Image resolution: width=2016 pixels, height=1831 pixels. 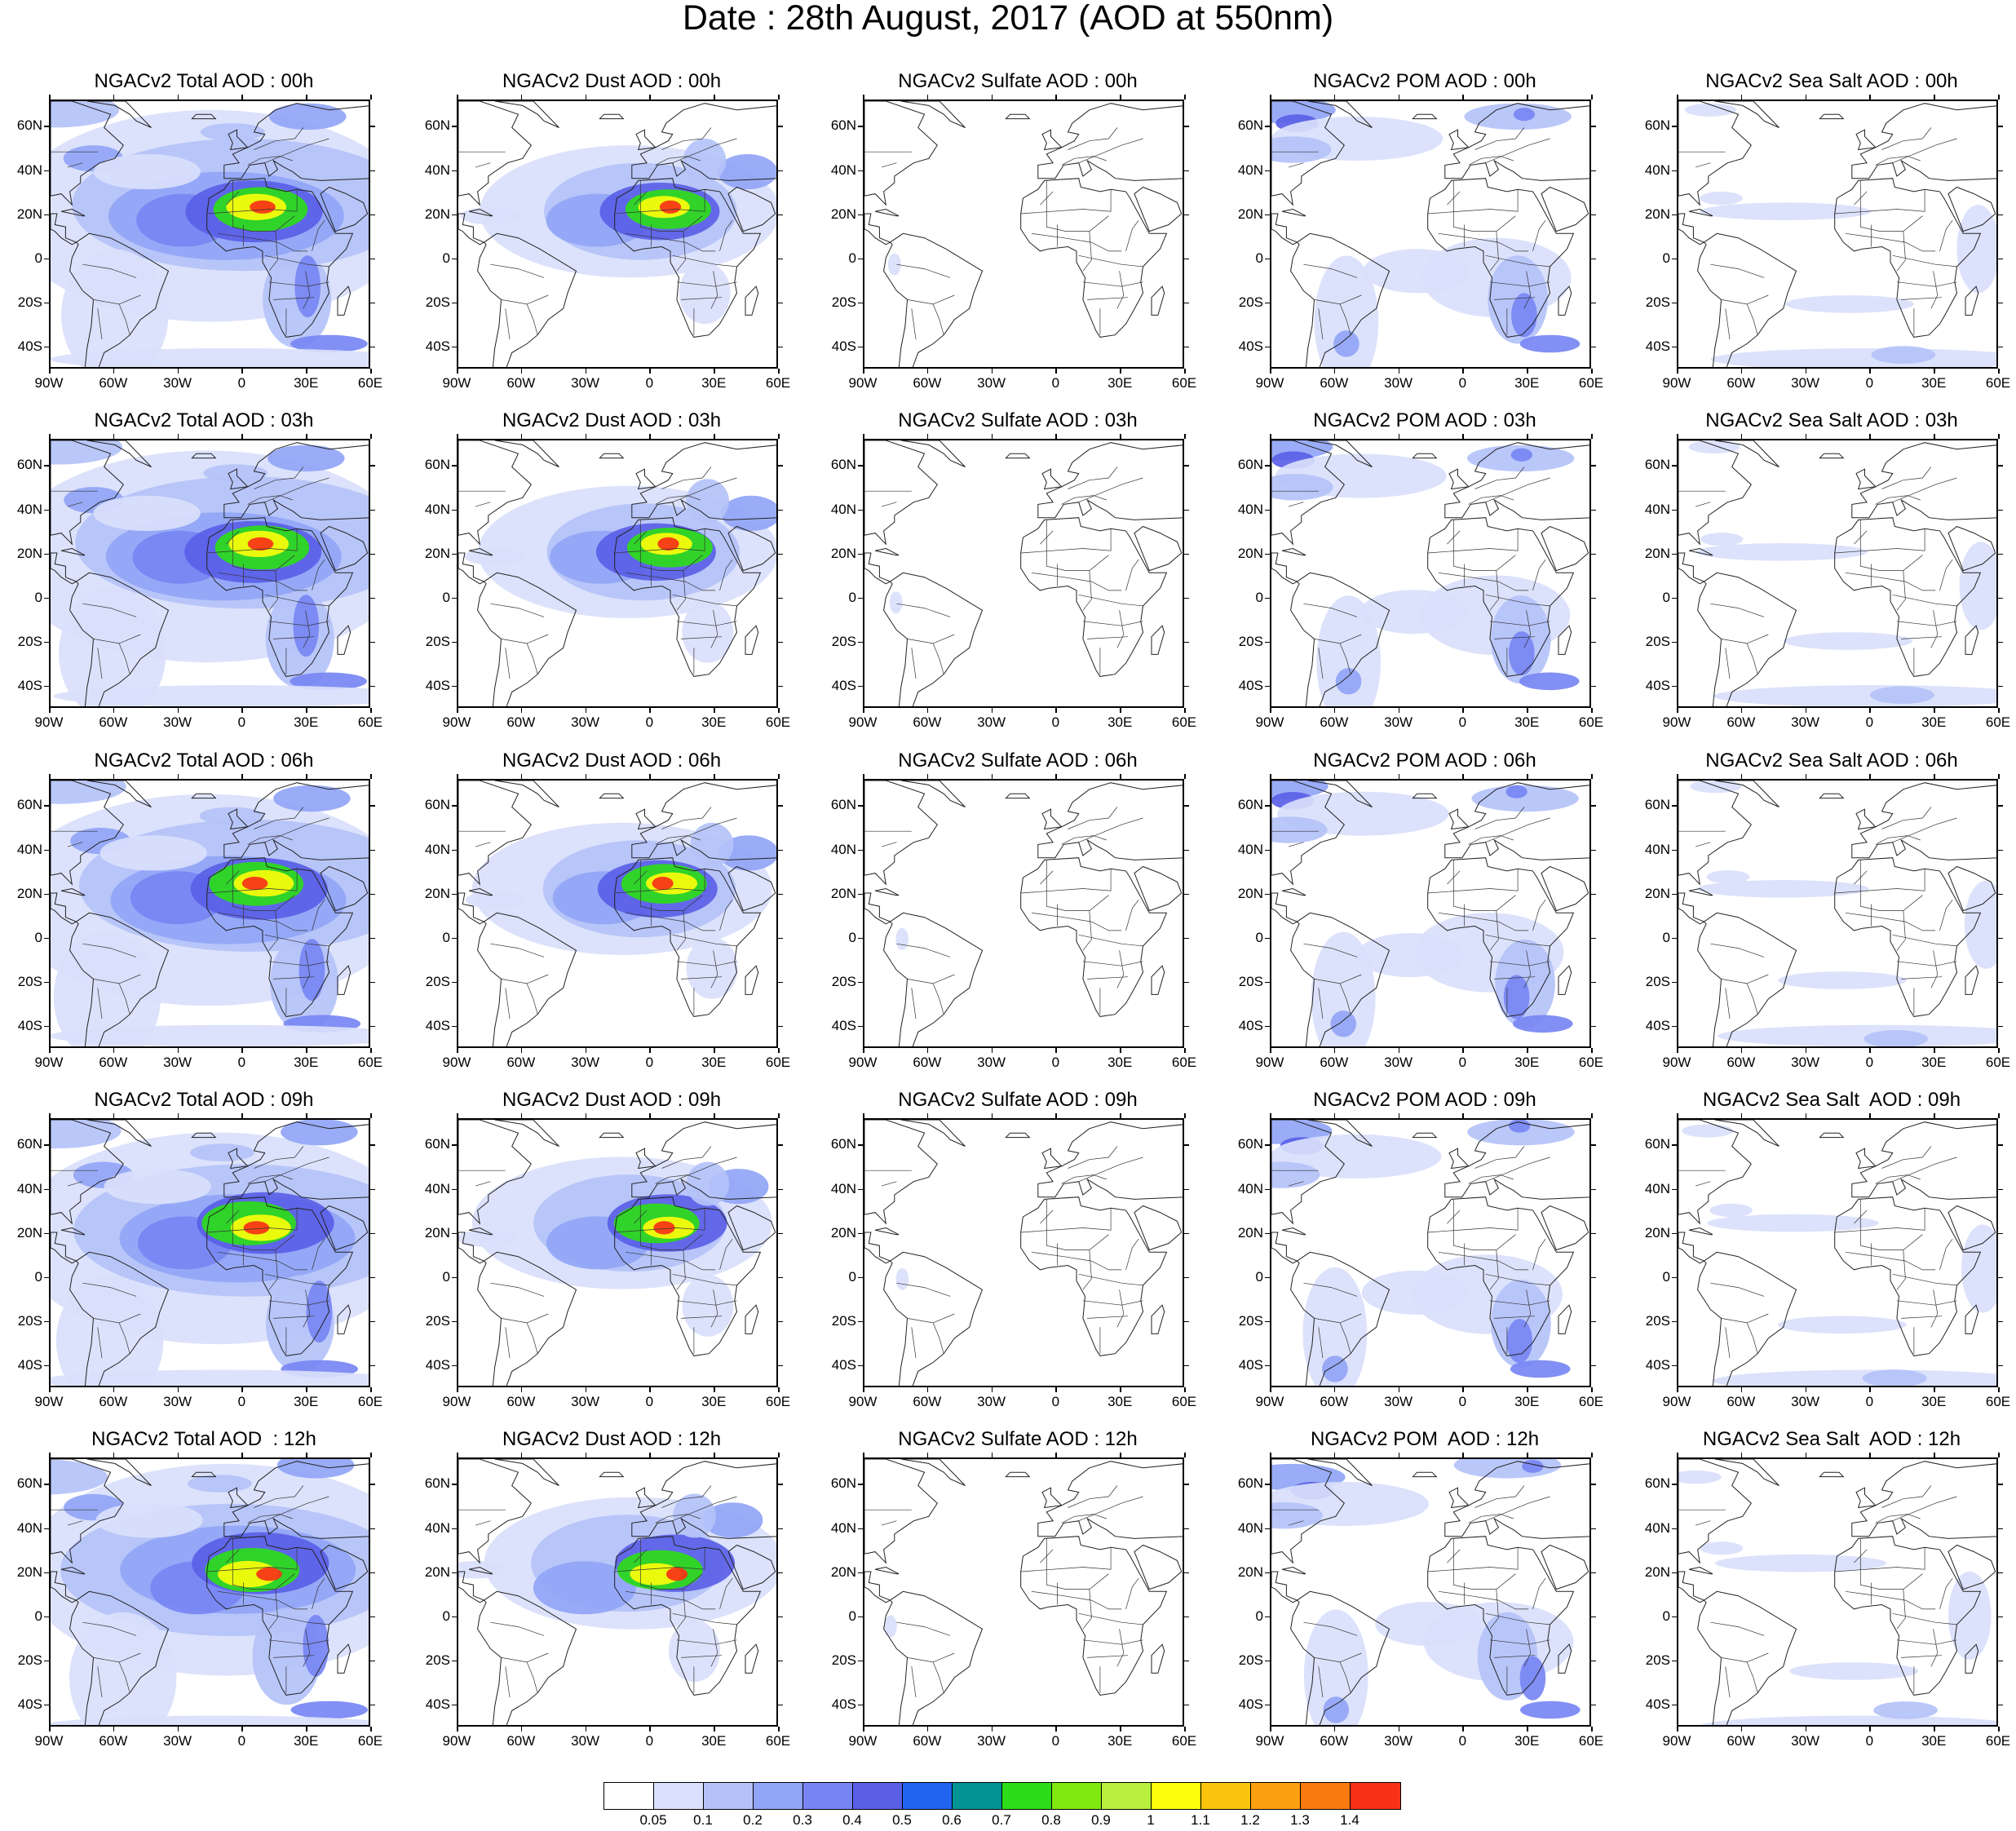 What do you see at coordinates (1462, 383) in the screenshot?
I see `lon-tick-label: 0` at bounding box center [1462, 383].